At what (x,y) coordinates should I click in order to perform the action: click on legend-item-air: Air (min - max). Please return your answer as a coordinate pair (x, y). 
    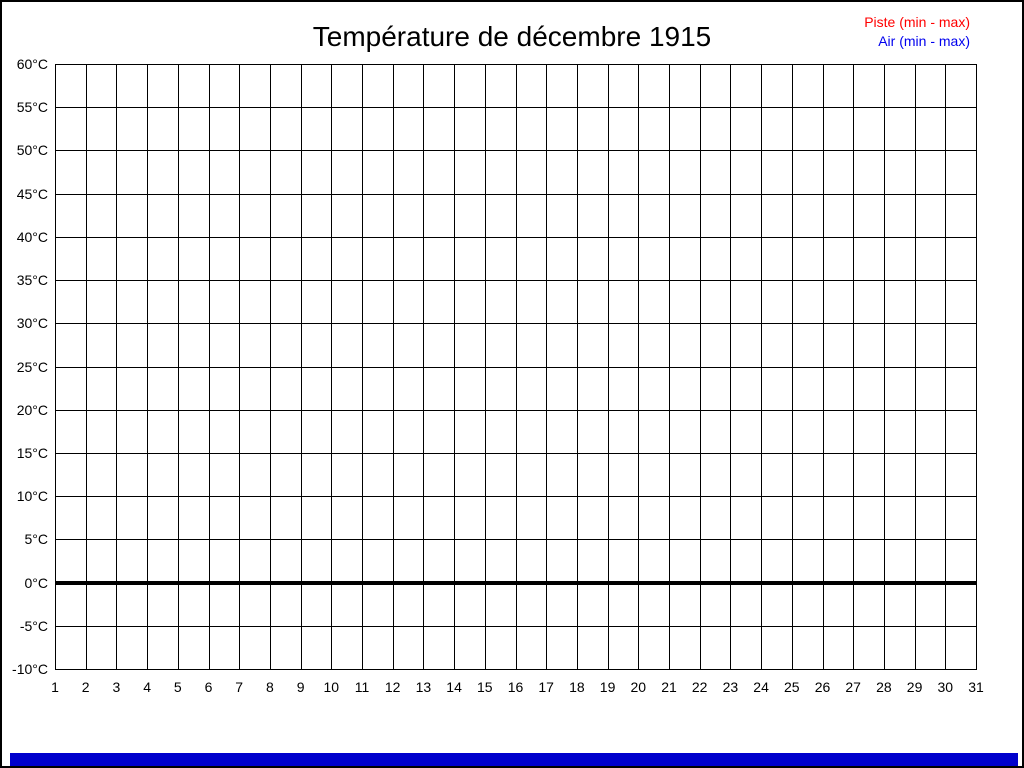
    Looking at the image, I should click on (924, 41).